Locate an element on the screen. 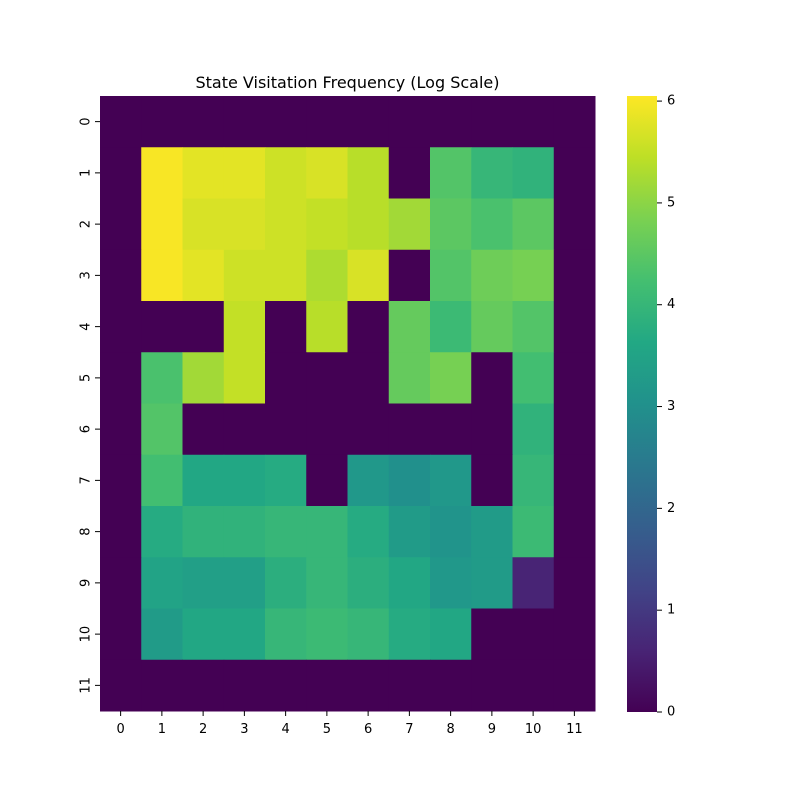 The image size is (800, 800). y-tick-label: 10 is located at coordinates (86, 634).